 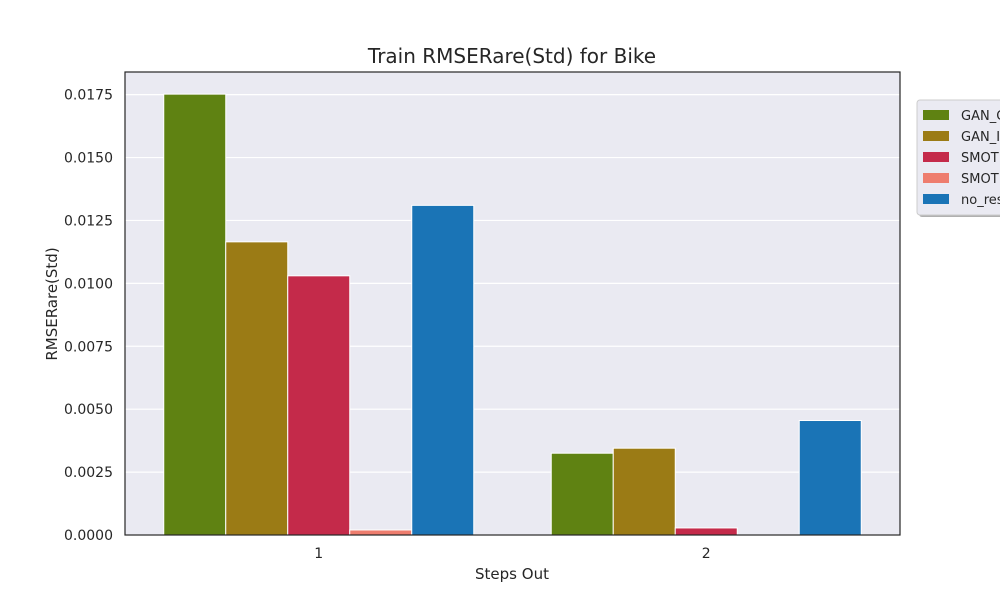 What do you see at coordinates (88, 473) in the screenshot?
I see `y-tick-label: 0.0025` at bounding box center [88, 473].